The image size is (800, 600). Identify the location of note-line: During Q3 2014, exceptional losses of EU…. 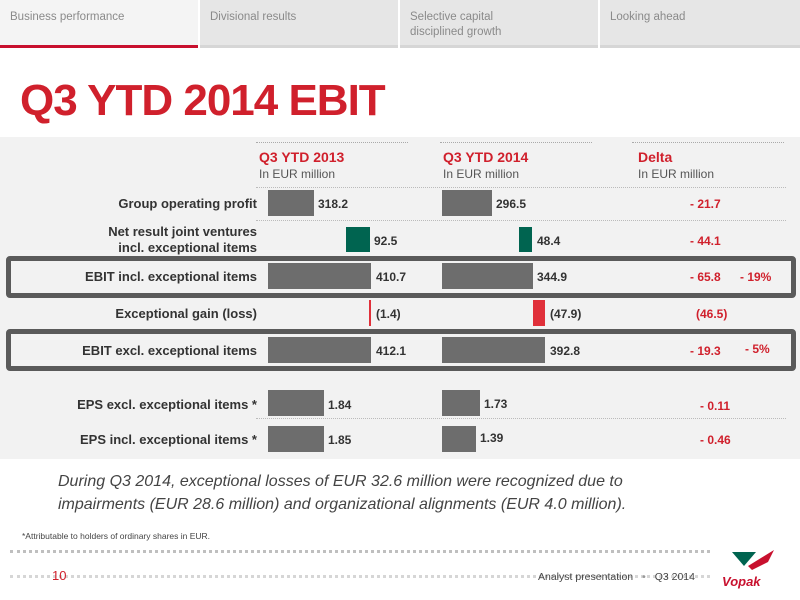
(340, 481).